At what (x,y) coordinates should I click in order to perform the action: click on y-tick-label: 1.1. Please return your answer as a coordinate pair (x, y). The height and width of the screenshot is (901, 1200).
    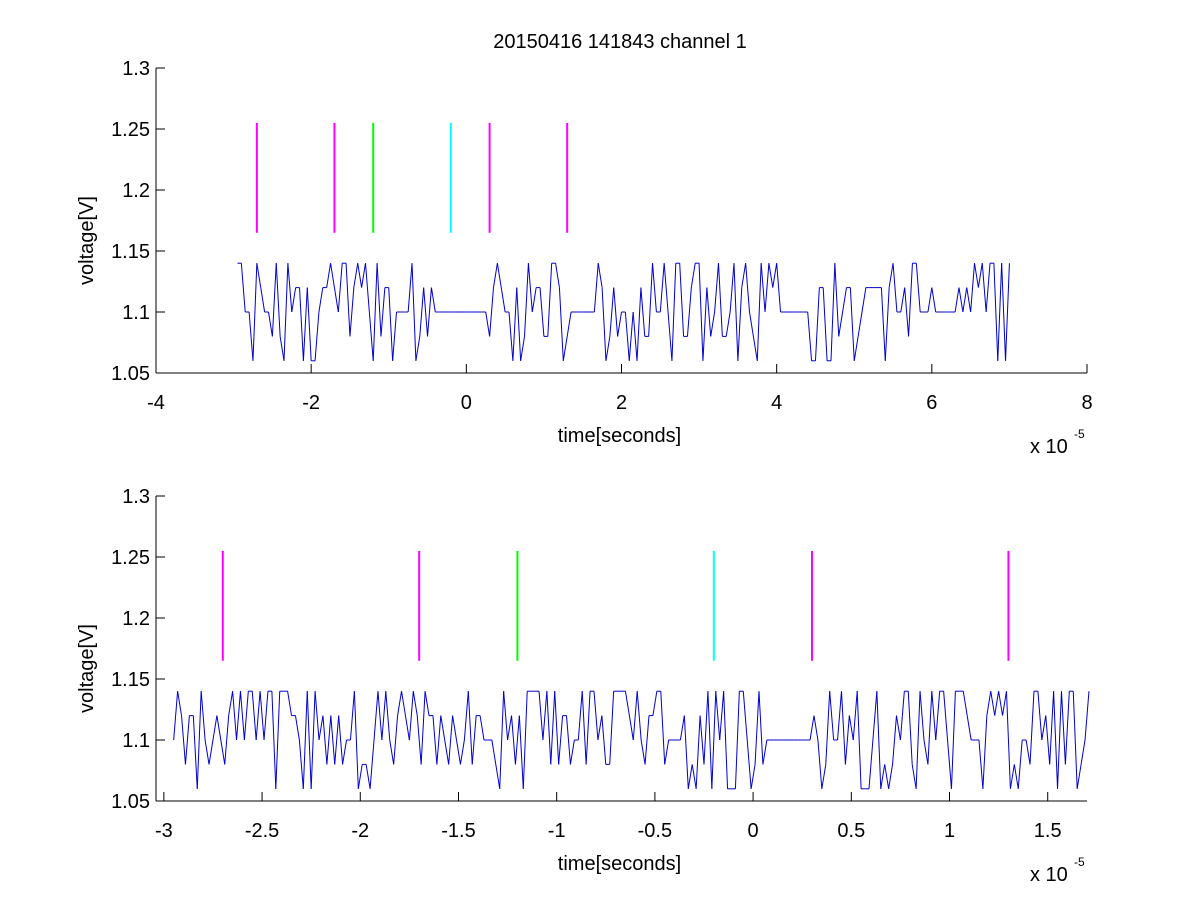
    Looking at the image, I should click on (136, 741).